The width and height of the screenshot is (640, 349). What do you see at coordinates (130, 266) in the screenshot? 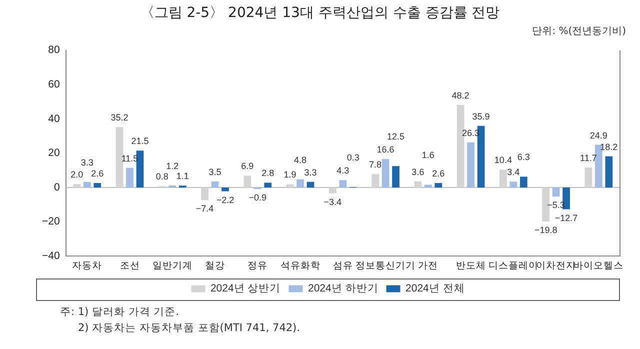
I see `x-tick-label: 조선` at bounding box center [130, 266].